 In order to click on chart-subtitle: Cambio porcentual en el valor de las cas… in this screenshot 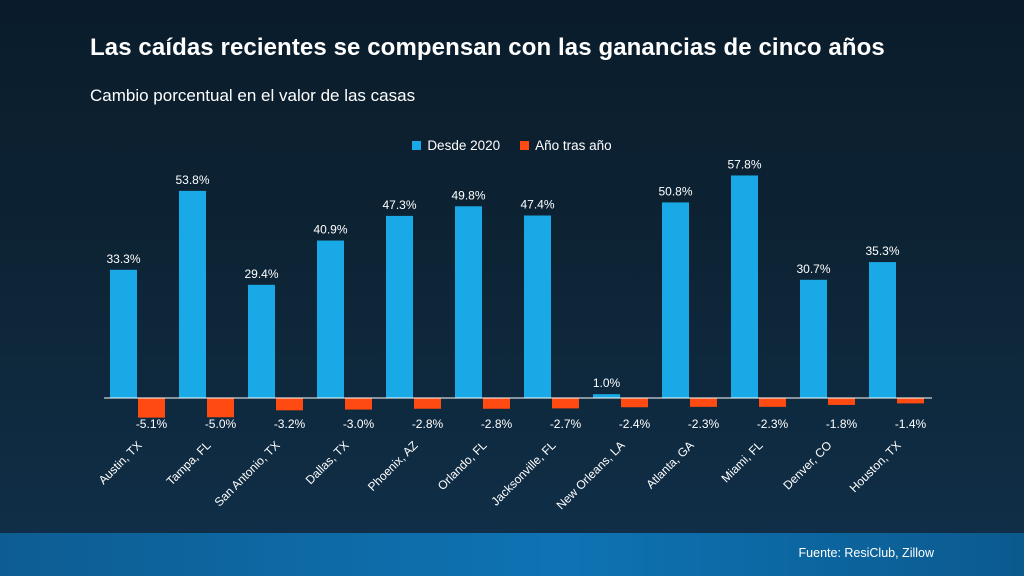, I will do `click(253, 95)`.